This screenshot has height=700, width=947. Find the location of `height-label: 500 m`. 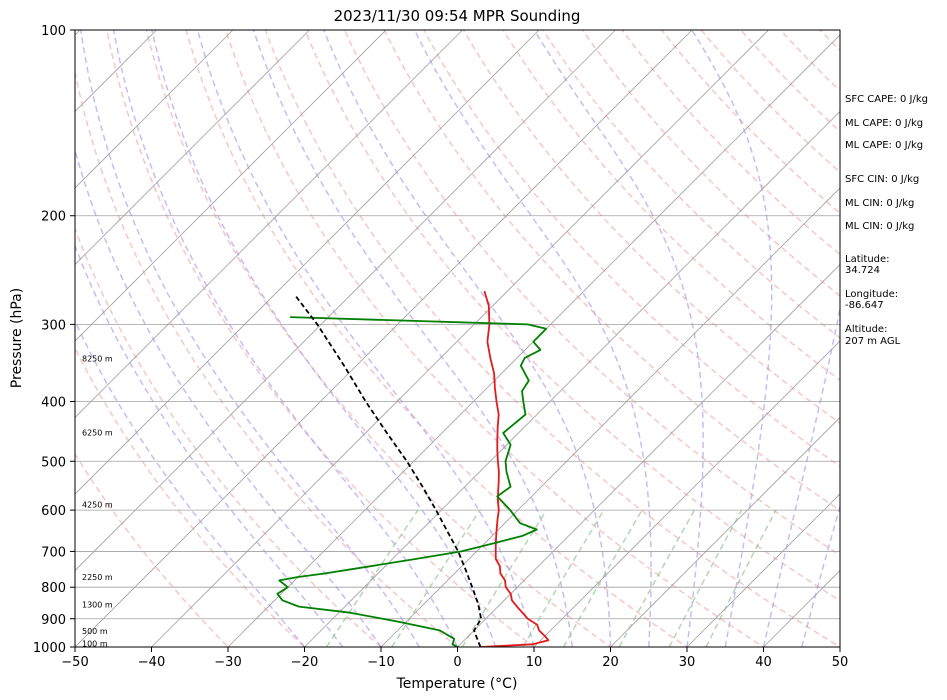

height-label: 500 m is located at coordinates (95, 631).